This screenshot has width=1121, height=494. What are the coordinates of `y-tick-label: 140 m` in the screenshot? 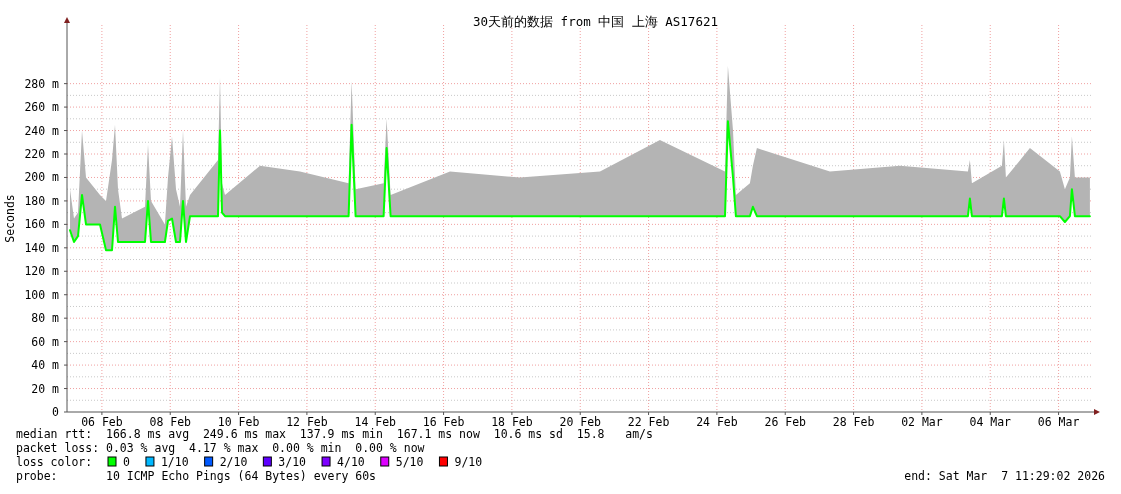 It's located at (42, 247).